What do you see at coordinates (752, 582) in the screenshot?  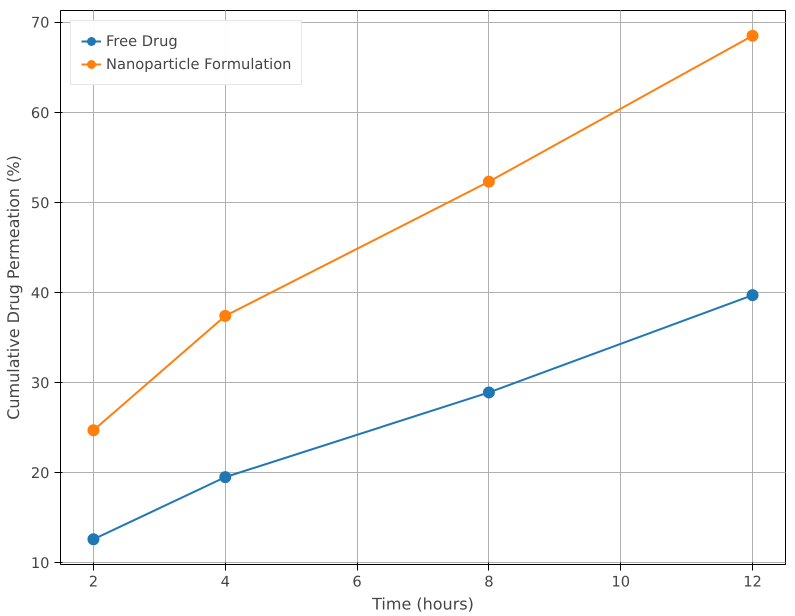 I see `x-tick-label: 12` at bounding box center [752, 582].